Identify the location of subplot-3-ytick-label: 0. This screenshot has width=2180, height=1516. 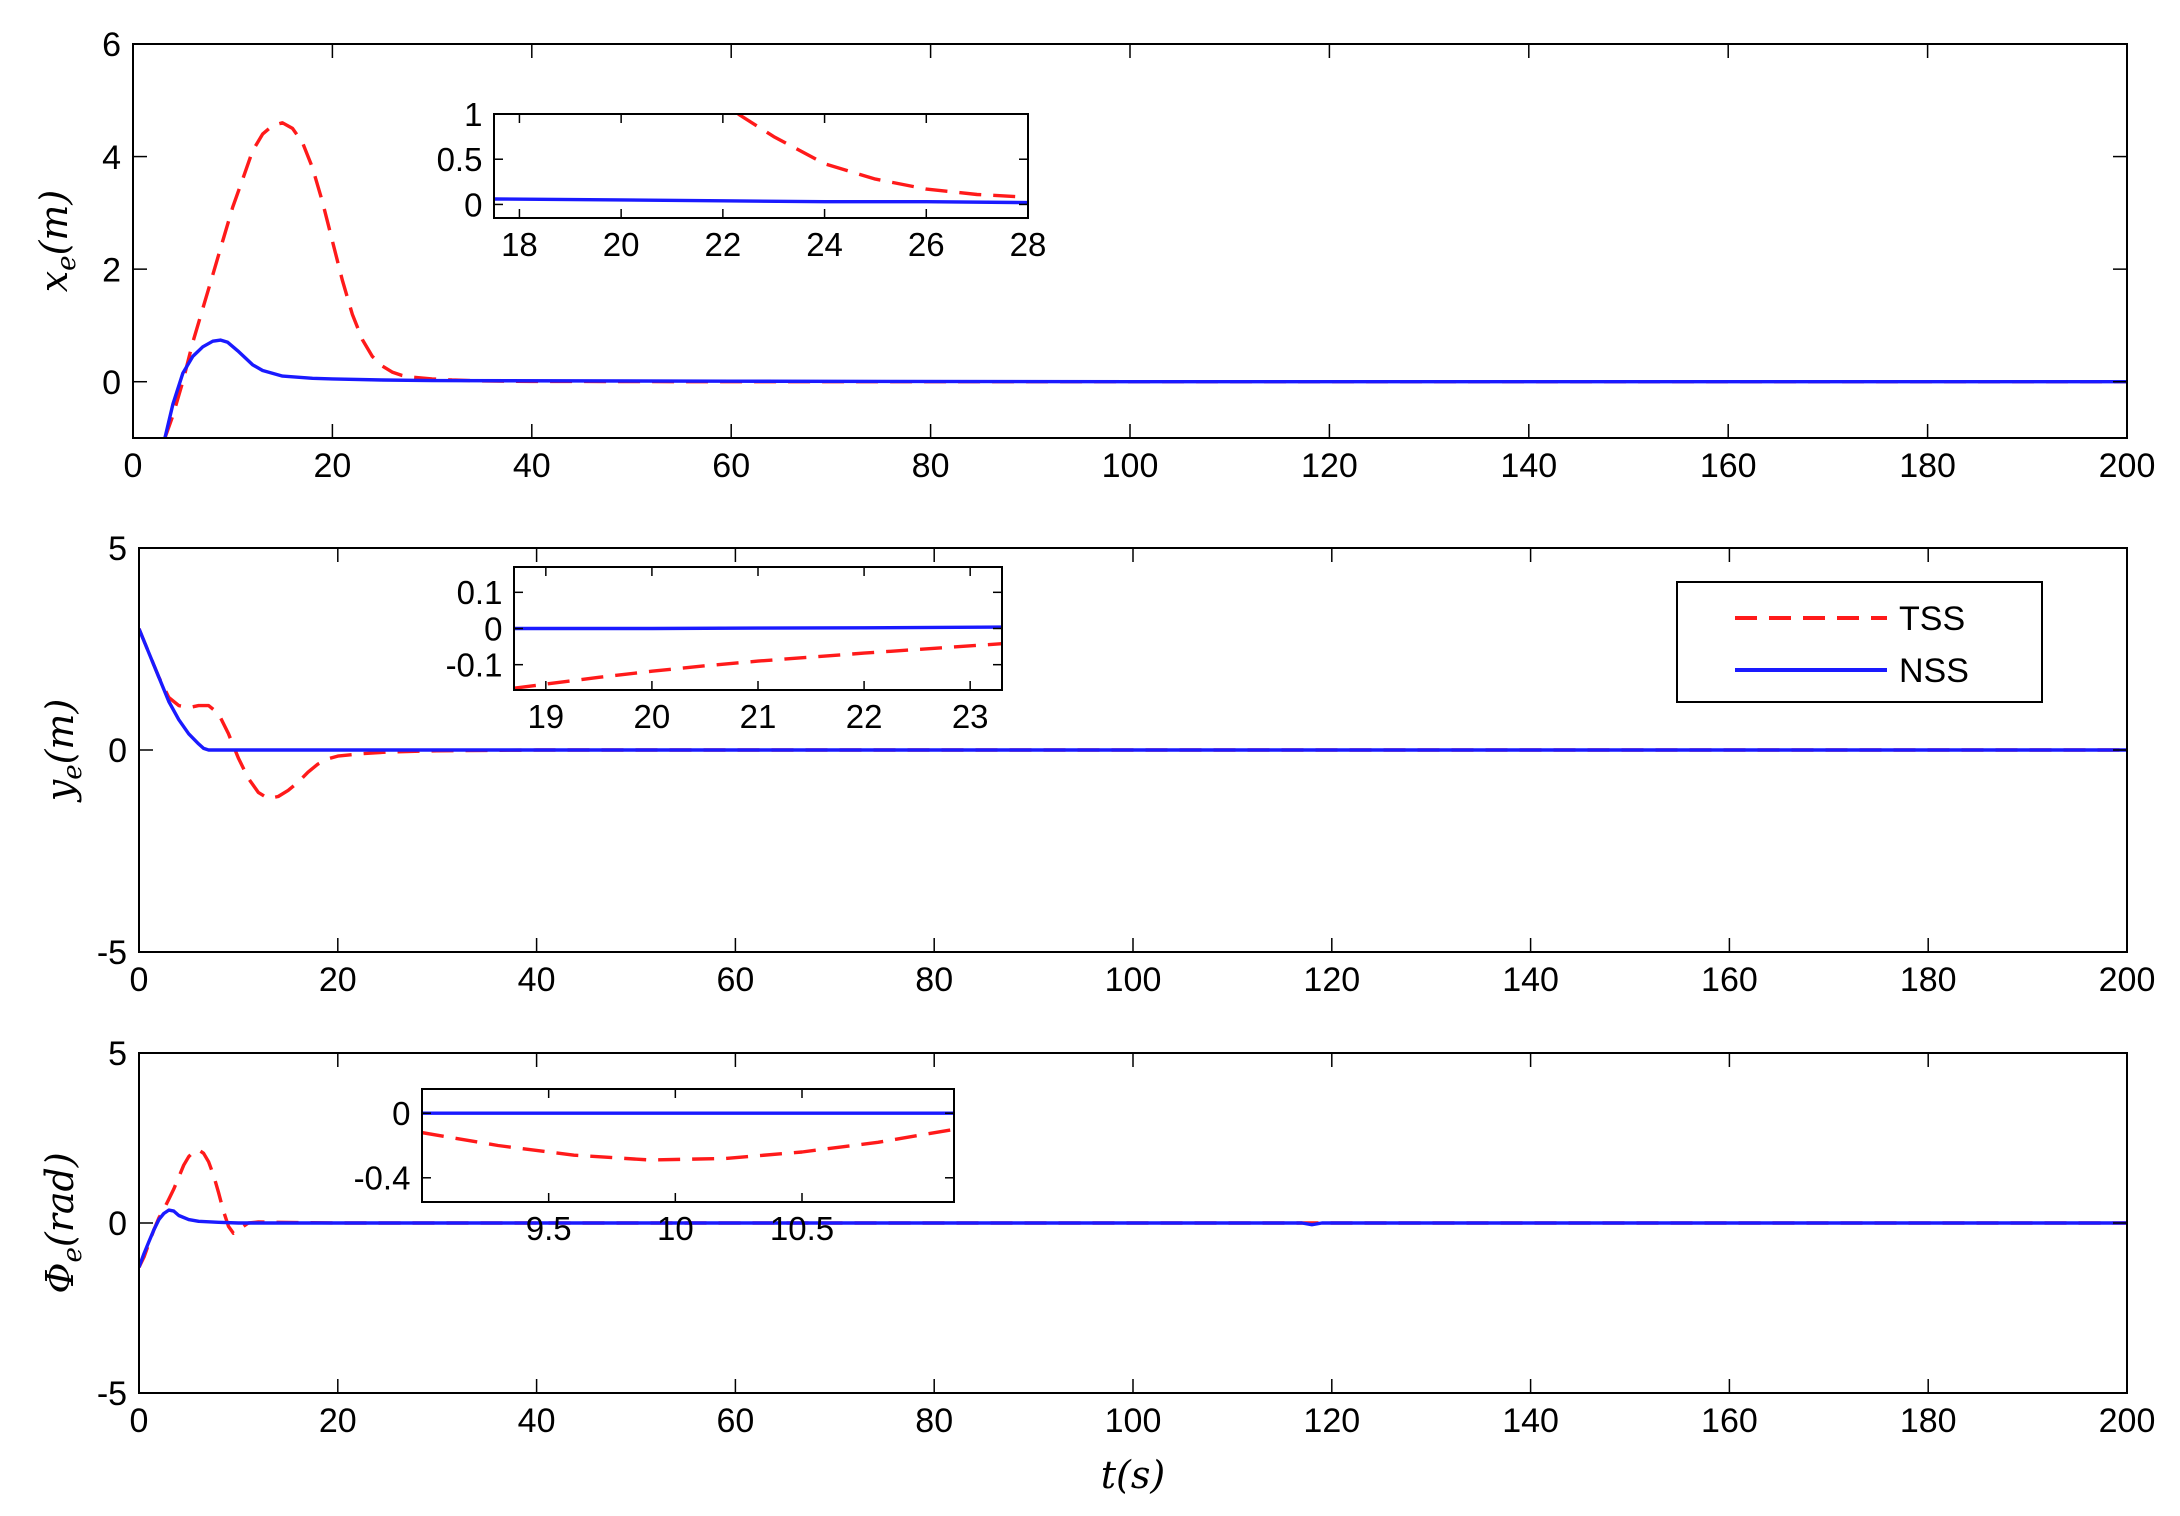
(117, 1224).